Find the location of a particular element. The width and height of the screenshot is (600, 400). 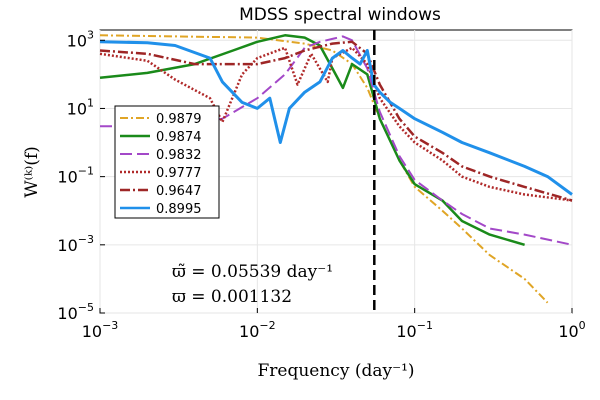

annotation-varpi: ϖ = 0.001132 is located at coordinates (232, 297).